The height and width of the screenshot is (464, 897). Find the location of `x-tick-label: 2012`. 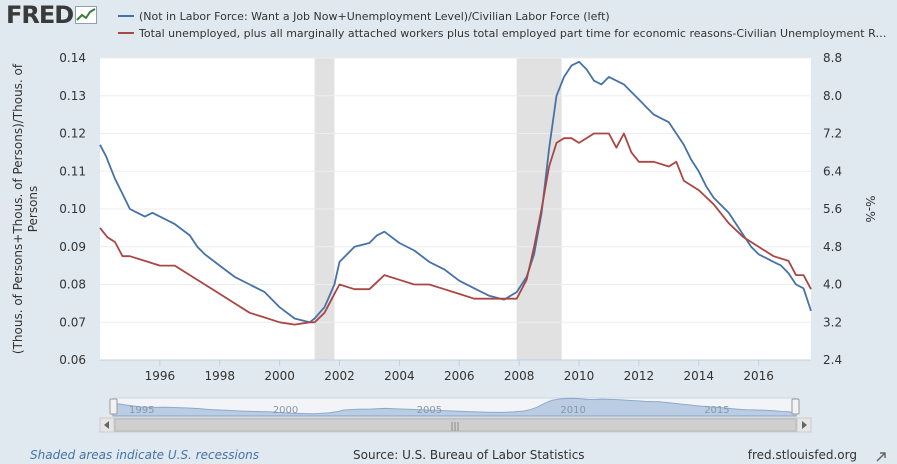

x-tick-label: 2012 is located at coordinates (639, 376).